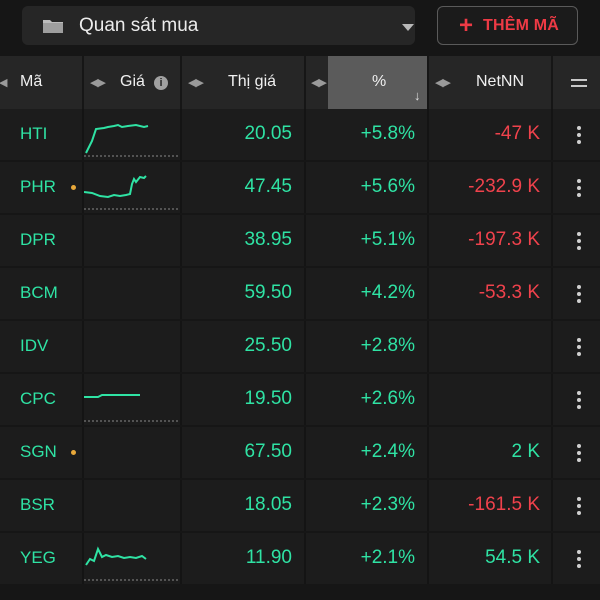 This screenshot has height=600, width=600. What do you see at coordinates (512, 557) in the screenshot?
I see `net-foreign-cell: 54.5 K` at bounding box center [512, 557].